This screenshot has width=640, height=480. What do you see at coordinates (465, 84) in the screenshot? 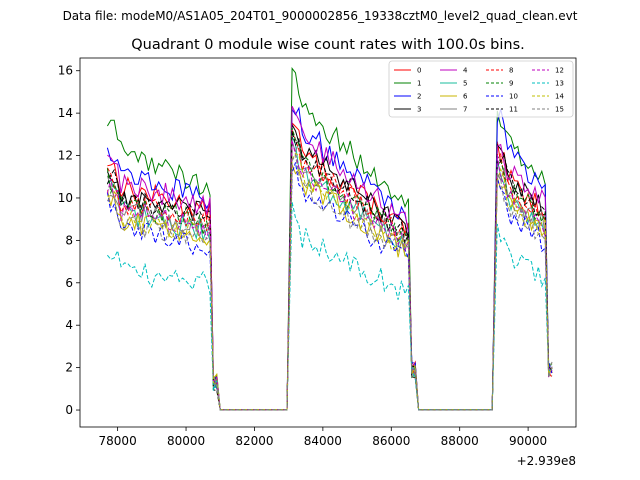
I see `legend-label-module-5: 5` at bounding box center [465, 84].